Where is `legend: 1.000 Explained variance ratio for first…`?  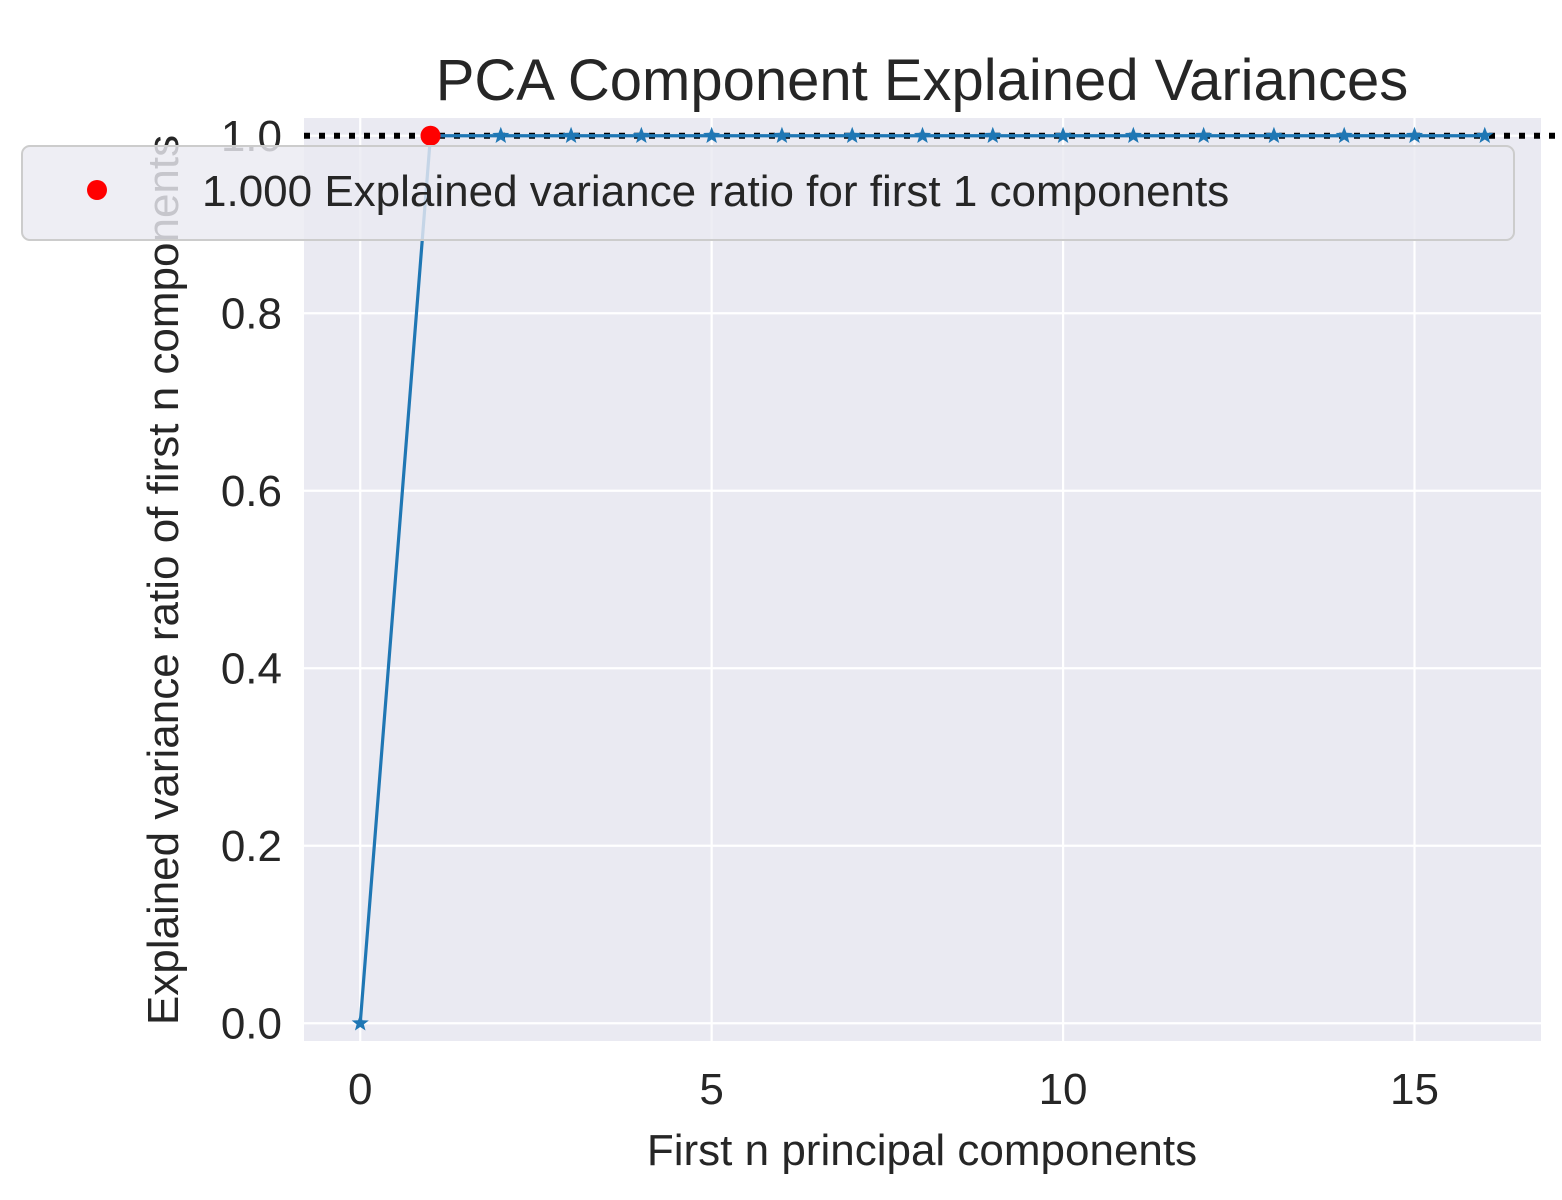
legend: 1.000 Explained variance ratio for first… is located at coordinates (768, 193).